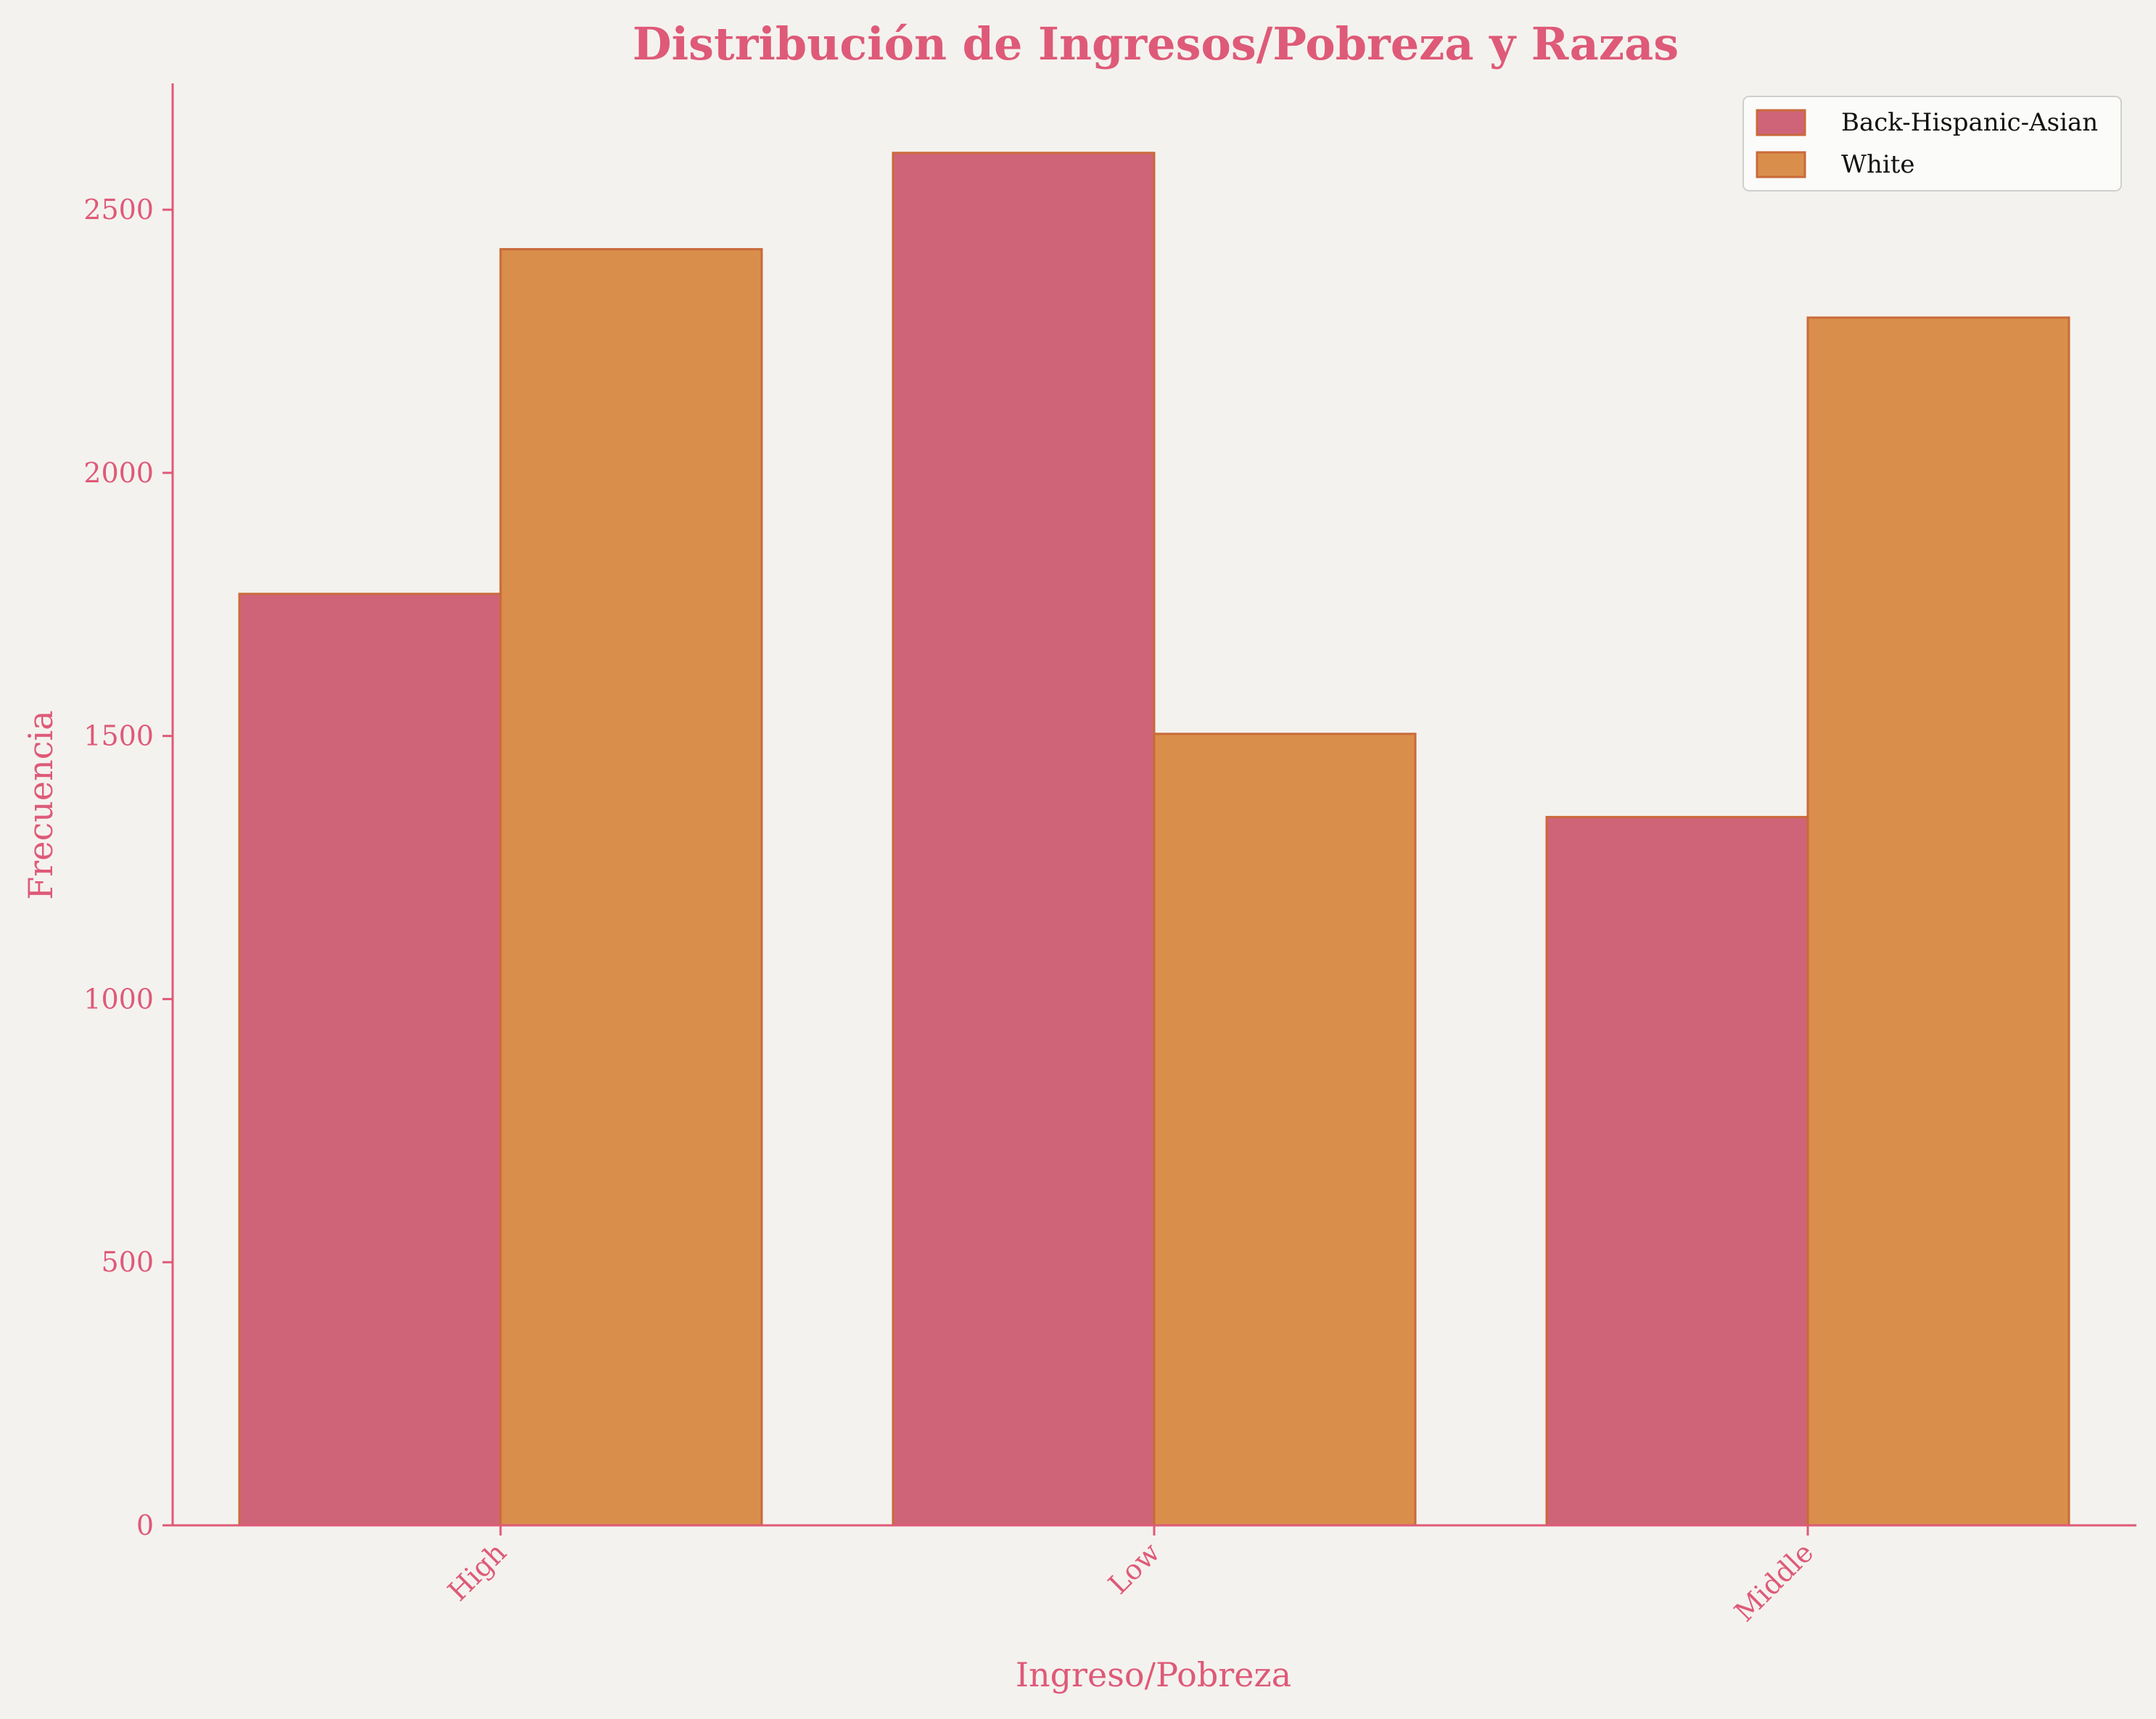 This screenshot has width=2156, height=1719. What do you see at coordinates (1024, 839) in the screenshot?
I see `bar-back-hispanic-asian-low` at bounding box center [1024, 839].